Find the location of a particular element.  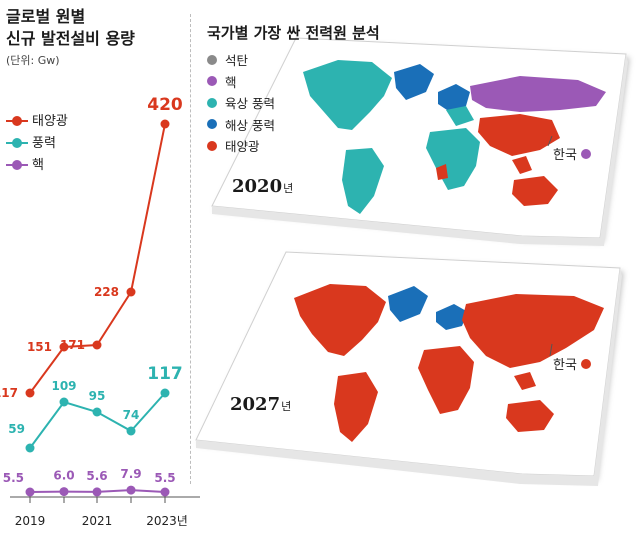

data-label: 109 is located at coordinates (63, 386).